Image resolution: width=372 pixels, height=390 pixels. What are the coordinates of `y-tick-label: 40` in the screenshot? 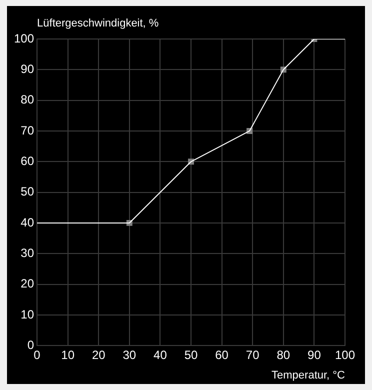 It's located at (27, 222).